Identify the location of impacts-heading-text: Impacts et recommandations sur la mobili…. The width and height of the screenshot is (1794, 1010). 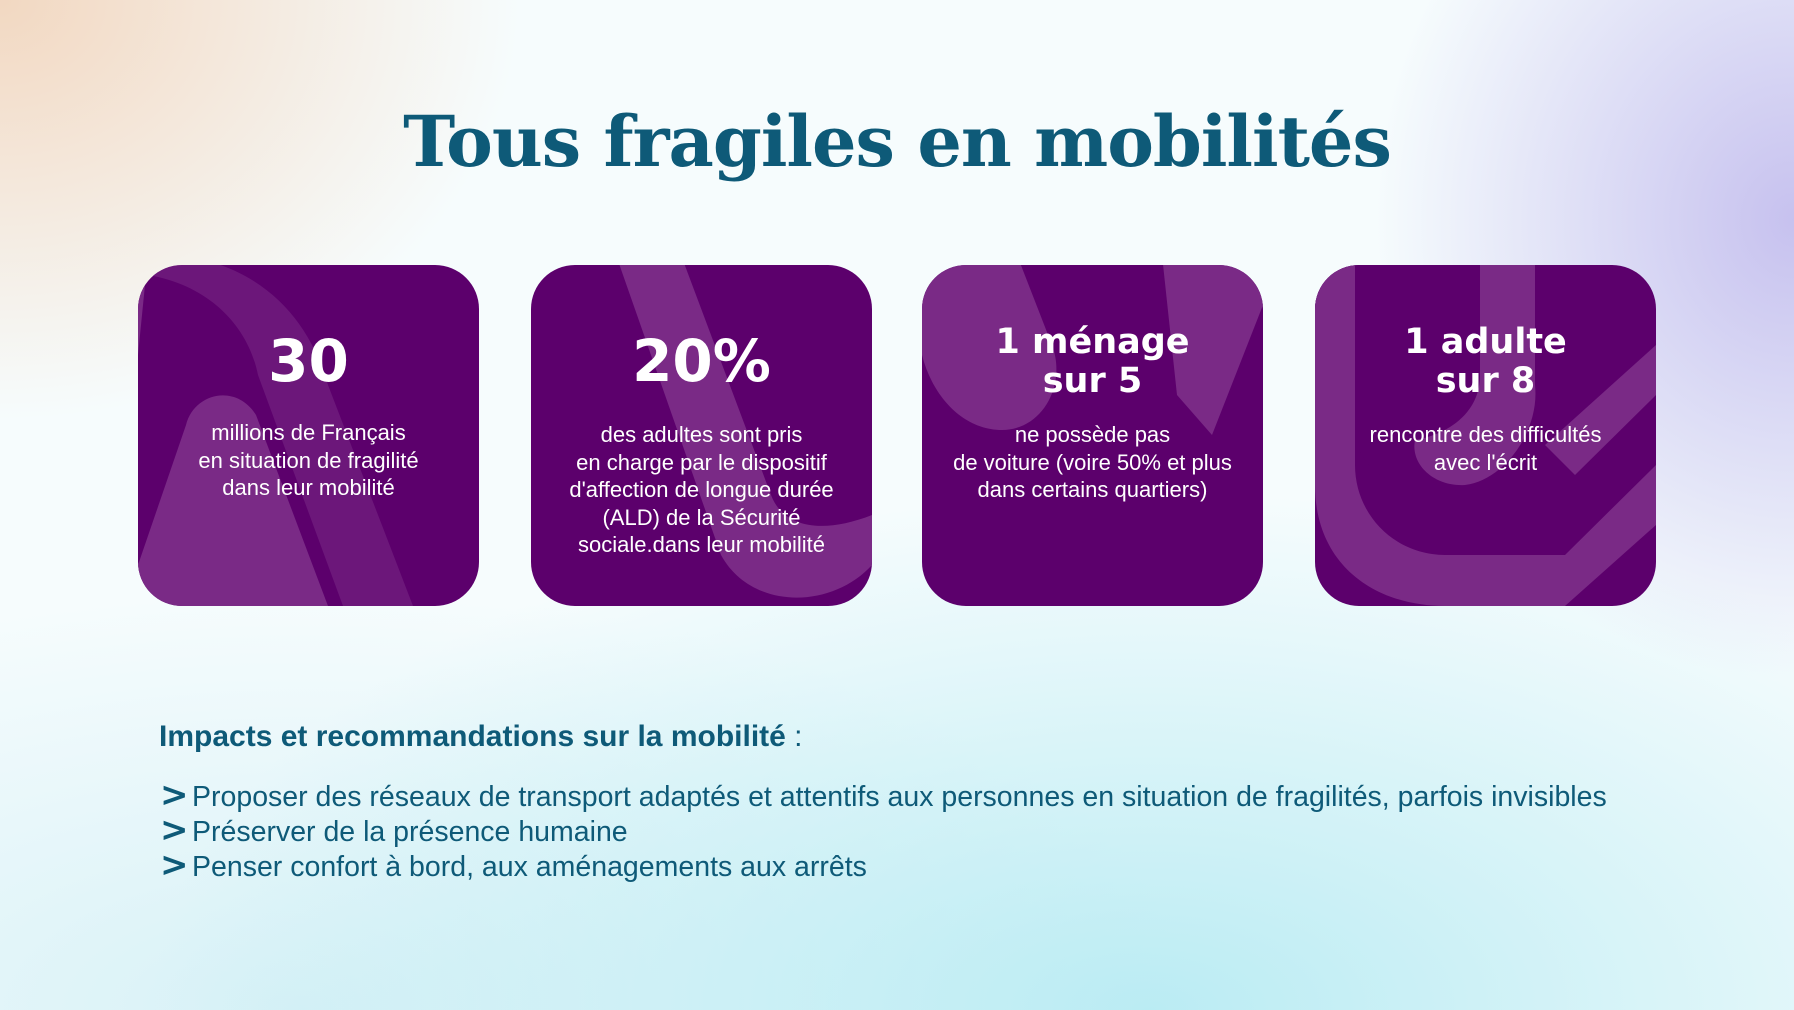
(472, 736).